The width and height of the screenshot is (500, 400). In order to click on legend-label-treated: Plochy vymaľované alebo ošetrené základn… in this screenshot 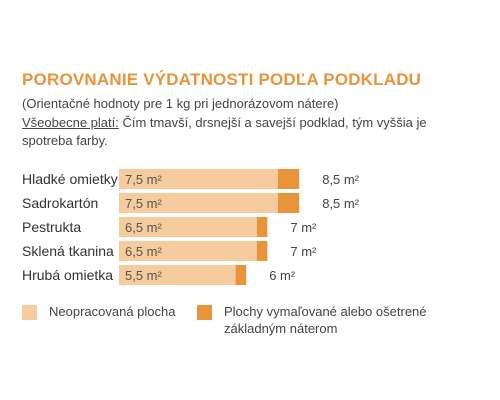, I will do `click(325, 320)`.